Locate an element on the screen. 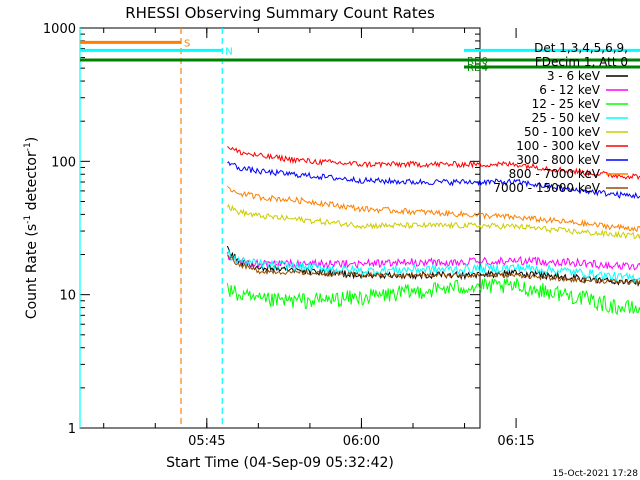 Image resolution: width=640 pixels, height=480 pixels. y-axis-label: Count Rate (s-1 detector-1) is located at coordinates (31, 228).